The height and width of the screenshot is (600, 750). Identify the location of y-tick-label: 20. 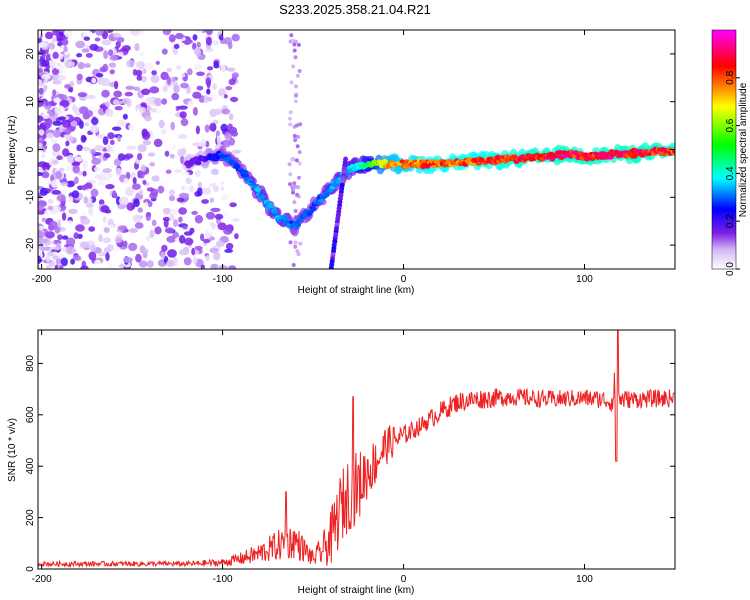
(30, 54).